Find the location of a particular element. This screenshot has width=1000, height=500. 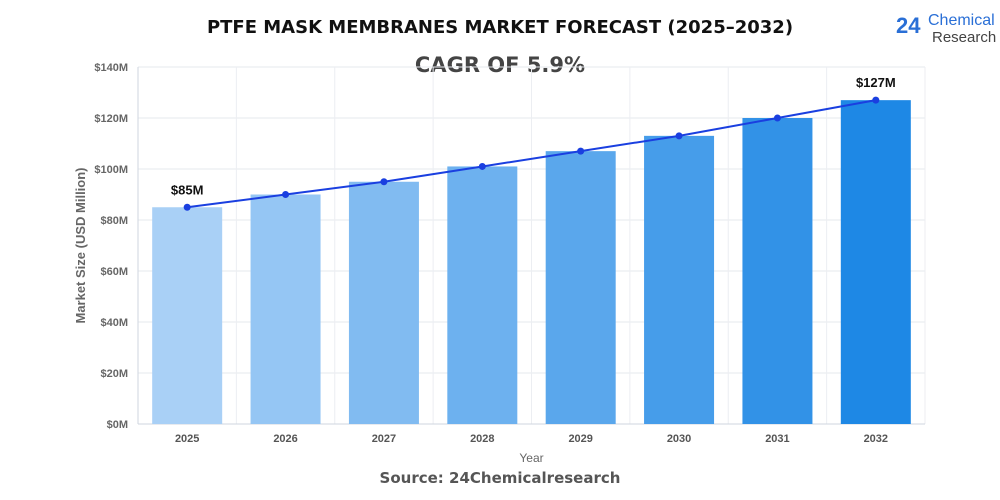

x-tick-label: 2030 is located at coordinates (679, 439).